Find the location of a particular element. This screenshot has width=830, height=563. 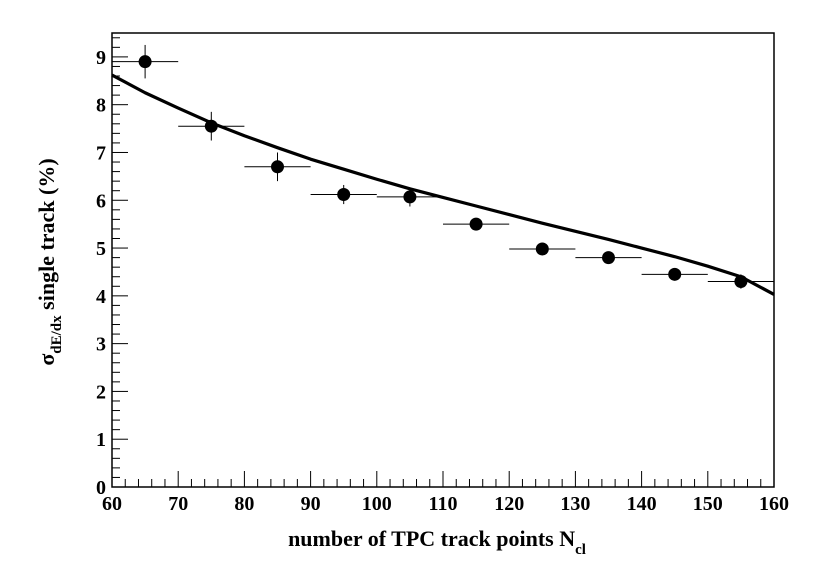

x-tick-label: 130 is located at coordinates (575, 504).